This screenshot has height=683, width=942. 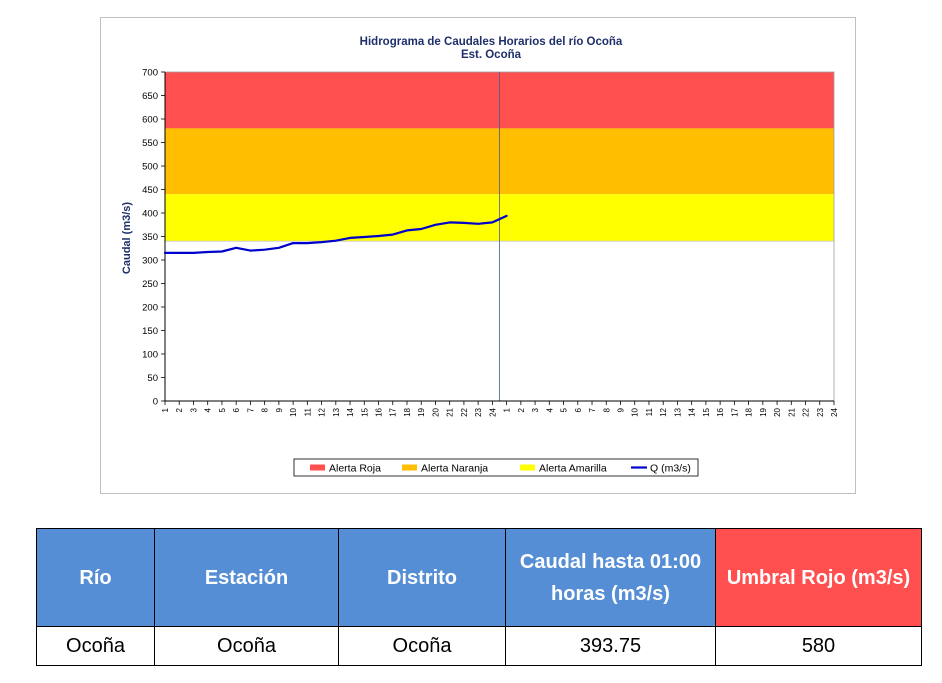 What do you see at coordinates (150, 308) in the screenshot?
I see `y-tick-label: 200` at bounding box center [150, 308].